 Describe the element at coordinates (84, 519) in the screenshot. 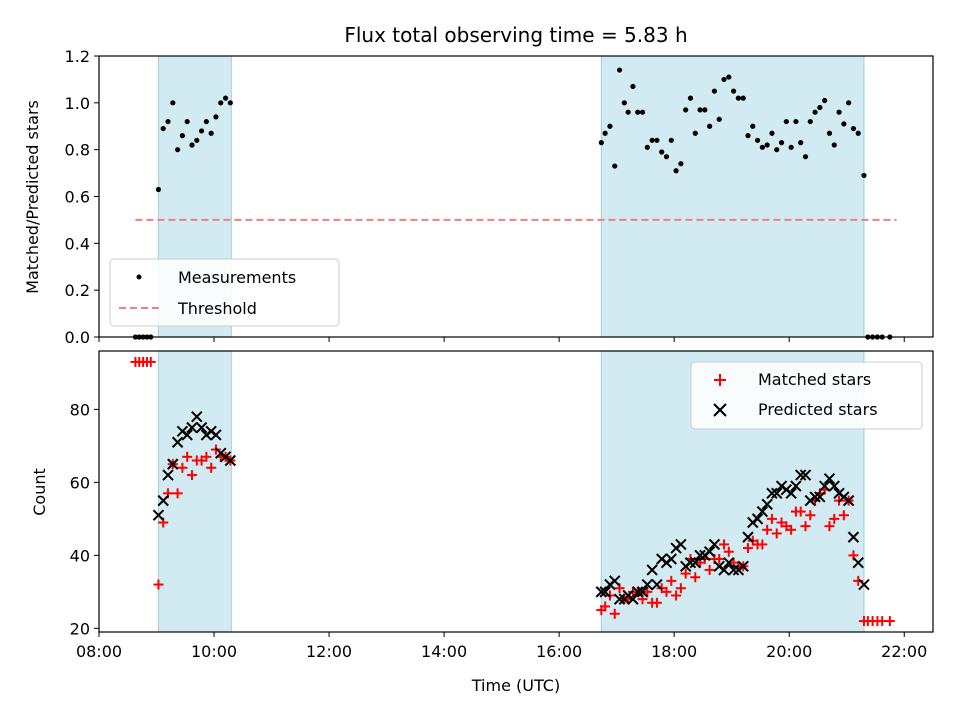

I see `bottom-y-ticks: 20 40 60 80` at that location.